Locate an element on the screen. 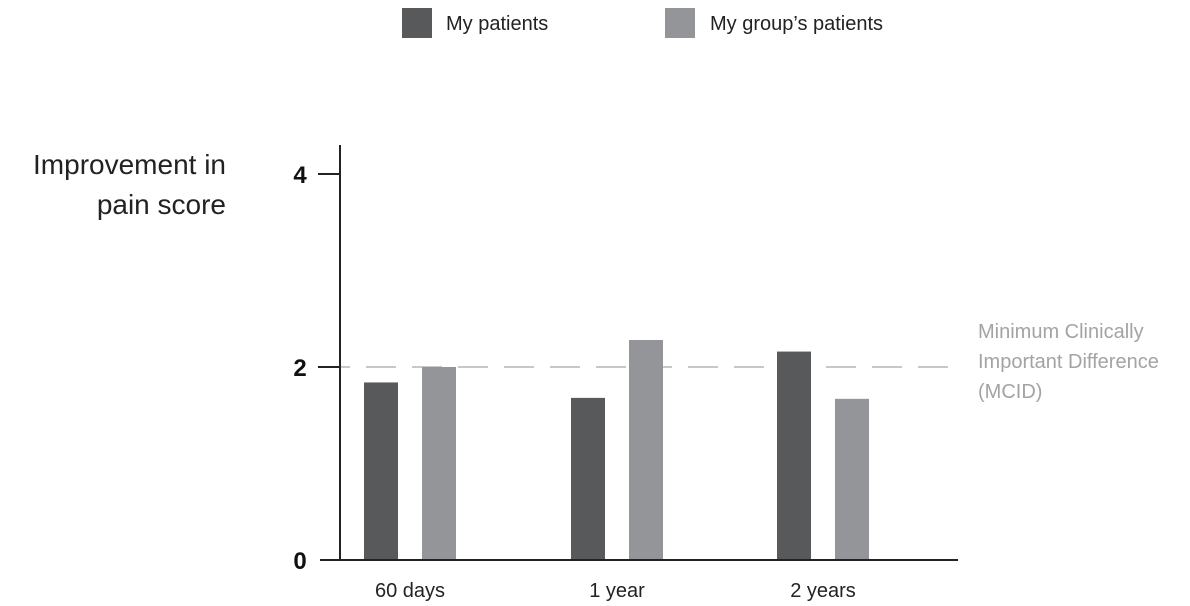 This screenshot has height=606, width=1190. y-axis-title: Improvement in pain score is located at coordinates (129, 184).